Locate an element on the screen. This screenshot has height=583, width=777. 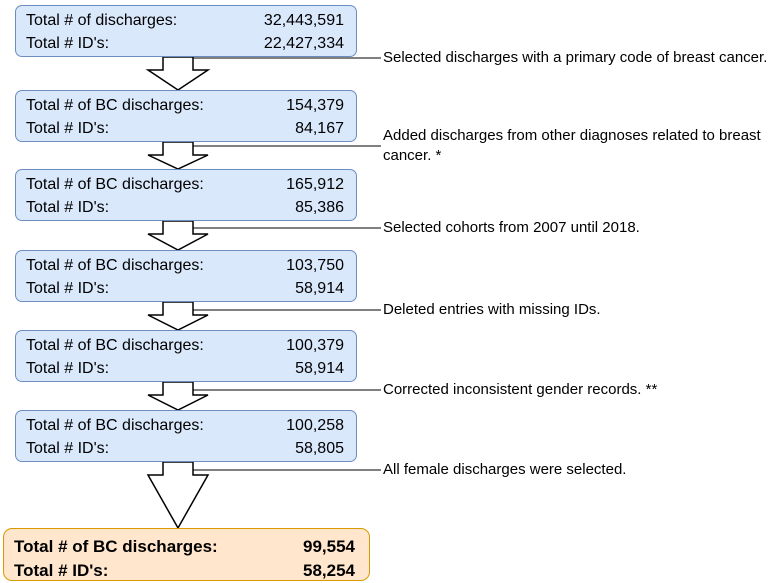
row: Total # ID's: 58,254 is located at coordinates (184, 571).